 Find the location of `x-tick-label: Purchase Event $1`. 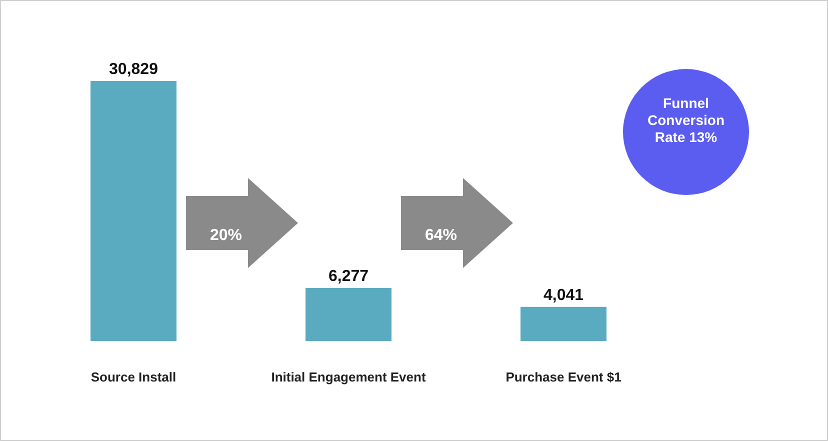

x-tick-label: Purchase Event $1 is located at coordinates (564, 377).